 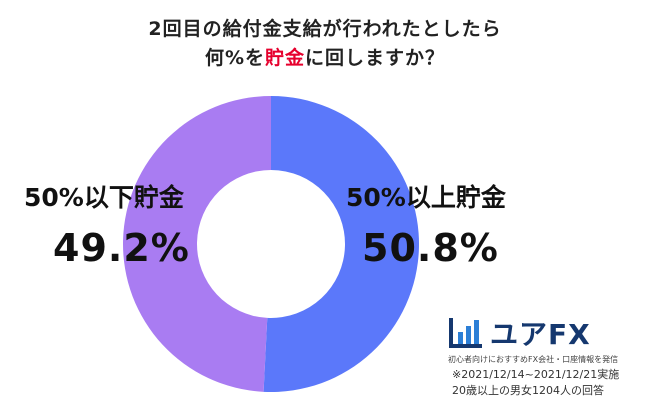 What do you see at coordinates (465, 333) in the screenshot?
I see `bar-chart-icon` at bounding box center [465, 333].